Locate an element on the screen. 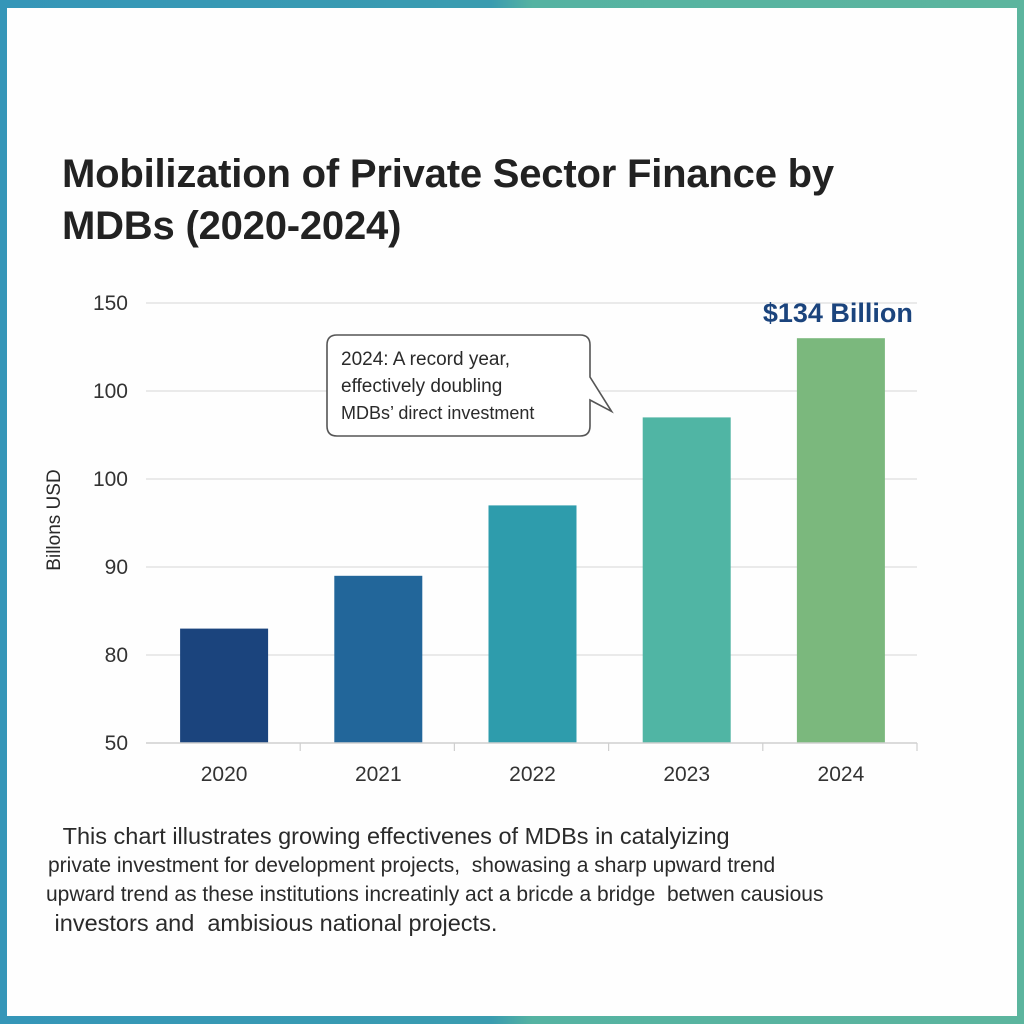 The image size is (1024, 1024). x-tick-label: 2022 is located at coordinates (532, 774).